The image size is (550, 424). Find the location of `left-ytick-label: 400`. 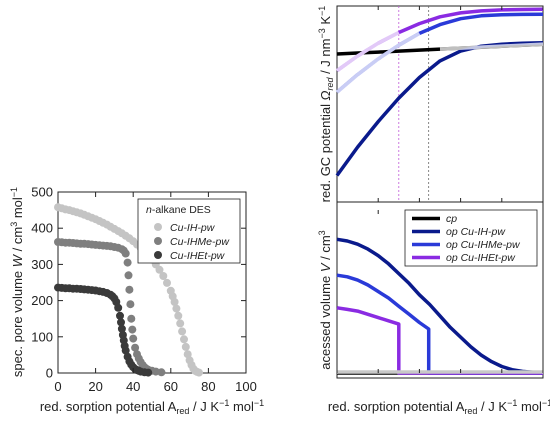

left-ytick-label: 400 is located at coordinates (42, 228).